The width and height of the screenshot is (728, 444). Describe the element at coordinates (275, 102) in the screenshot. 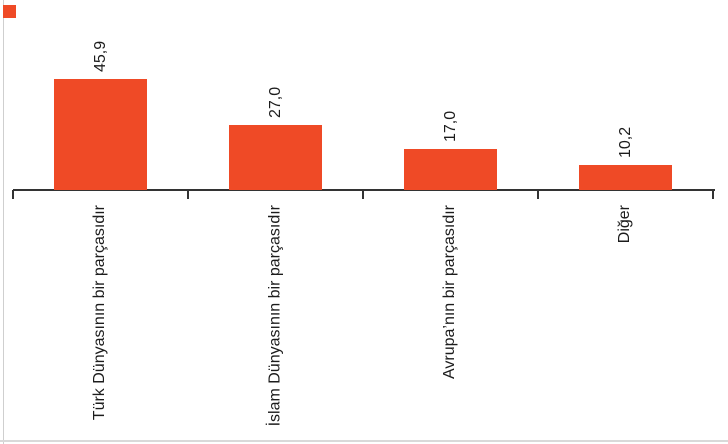

I see `bar-value-label: 27,0` at that location.